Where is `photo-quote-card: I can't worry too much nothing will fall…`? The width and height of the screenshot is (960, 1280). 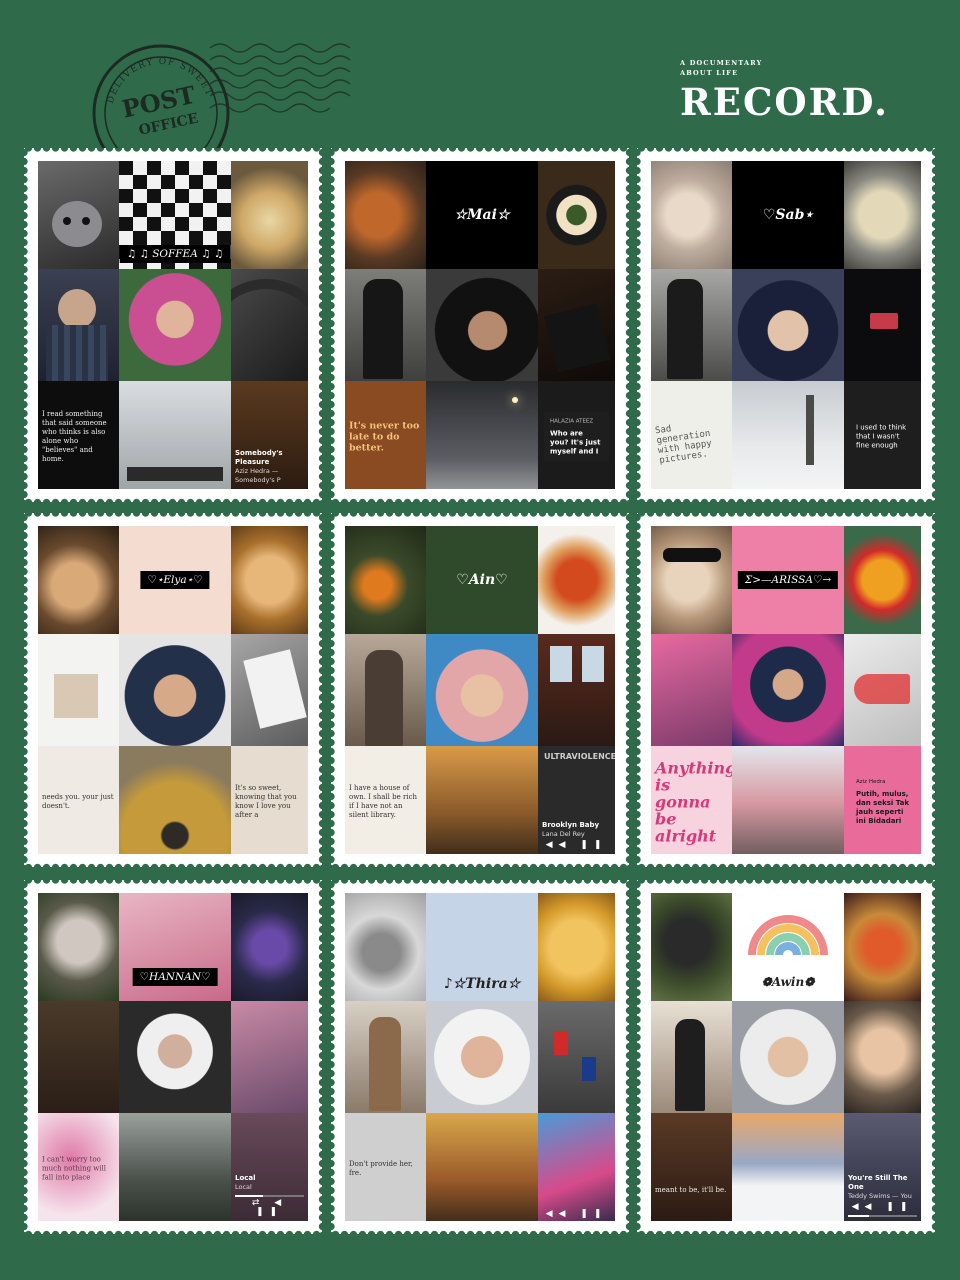
photo-quote-card: I can't worry too much nothing will fall… is located at coordinates (78, 1167).